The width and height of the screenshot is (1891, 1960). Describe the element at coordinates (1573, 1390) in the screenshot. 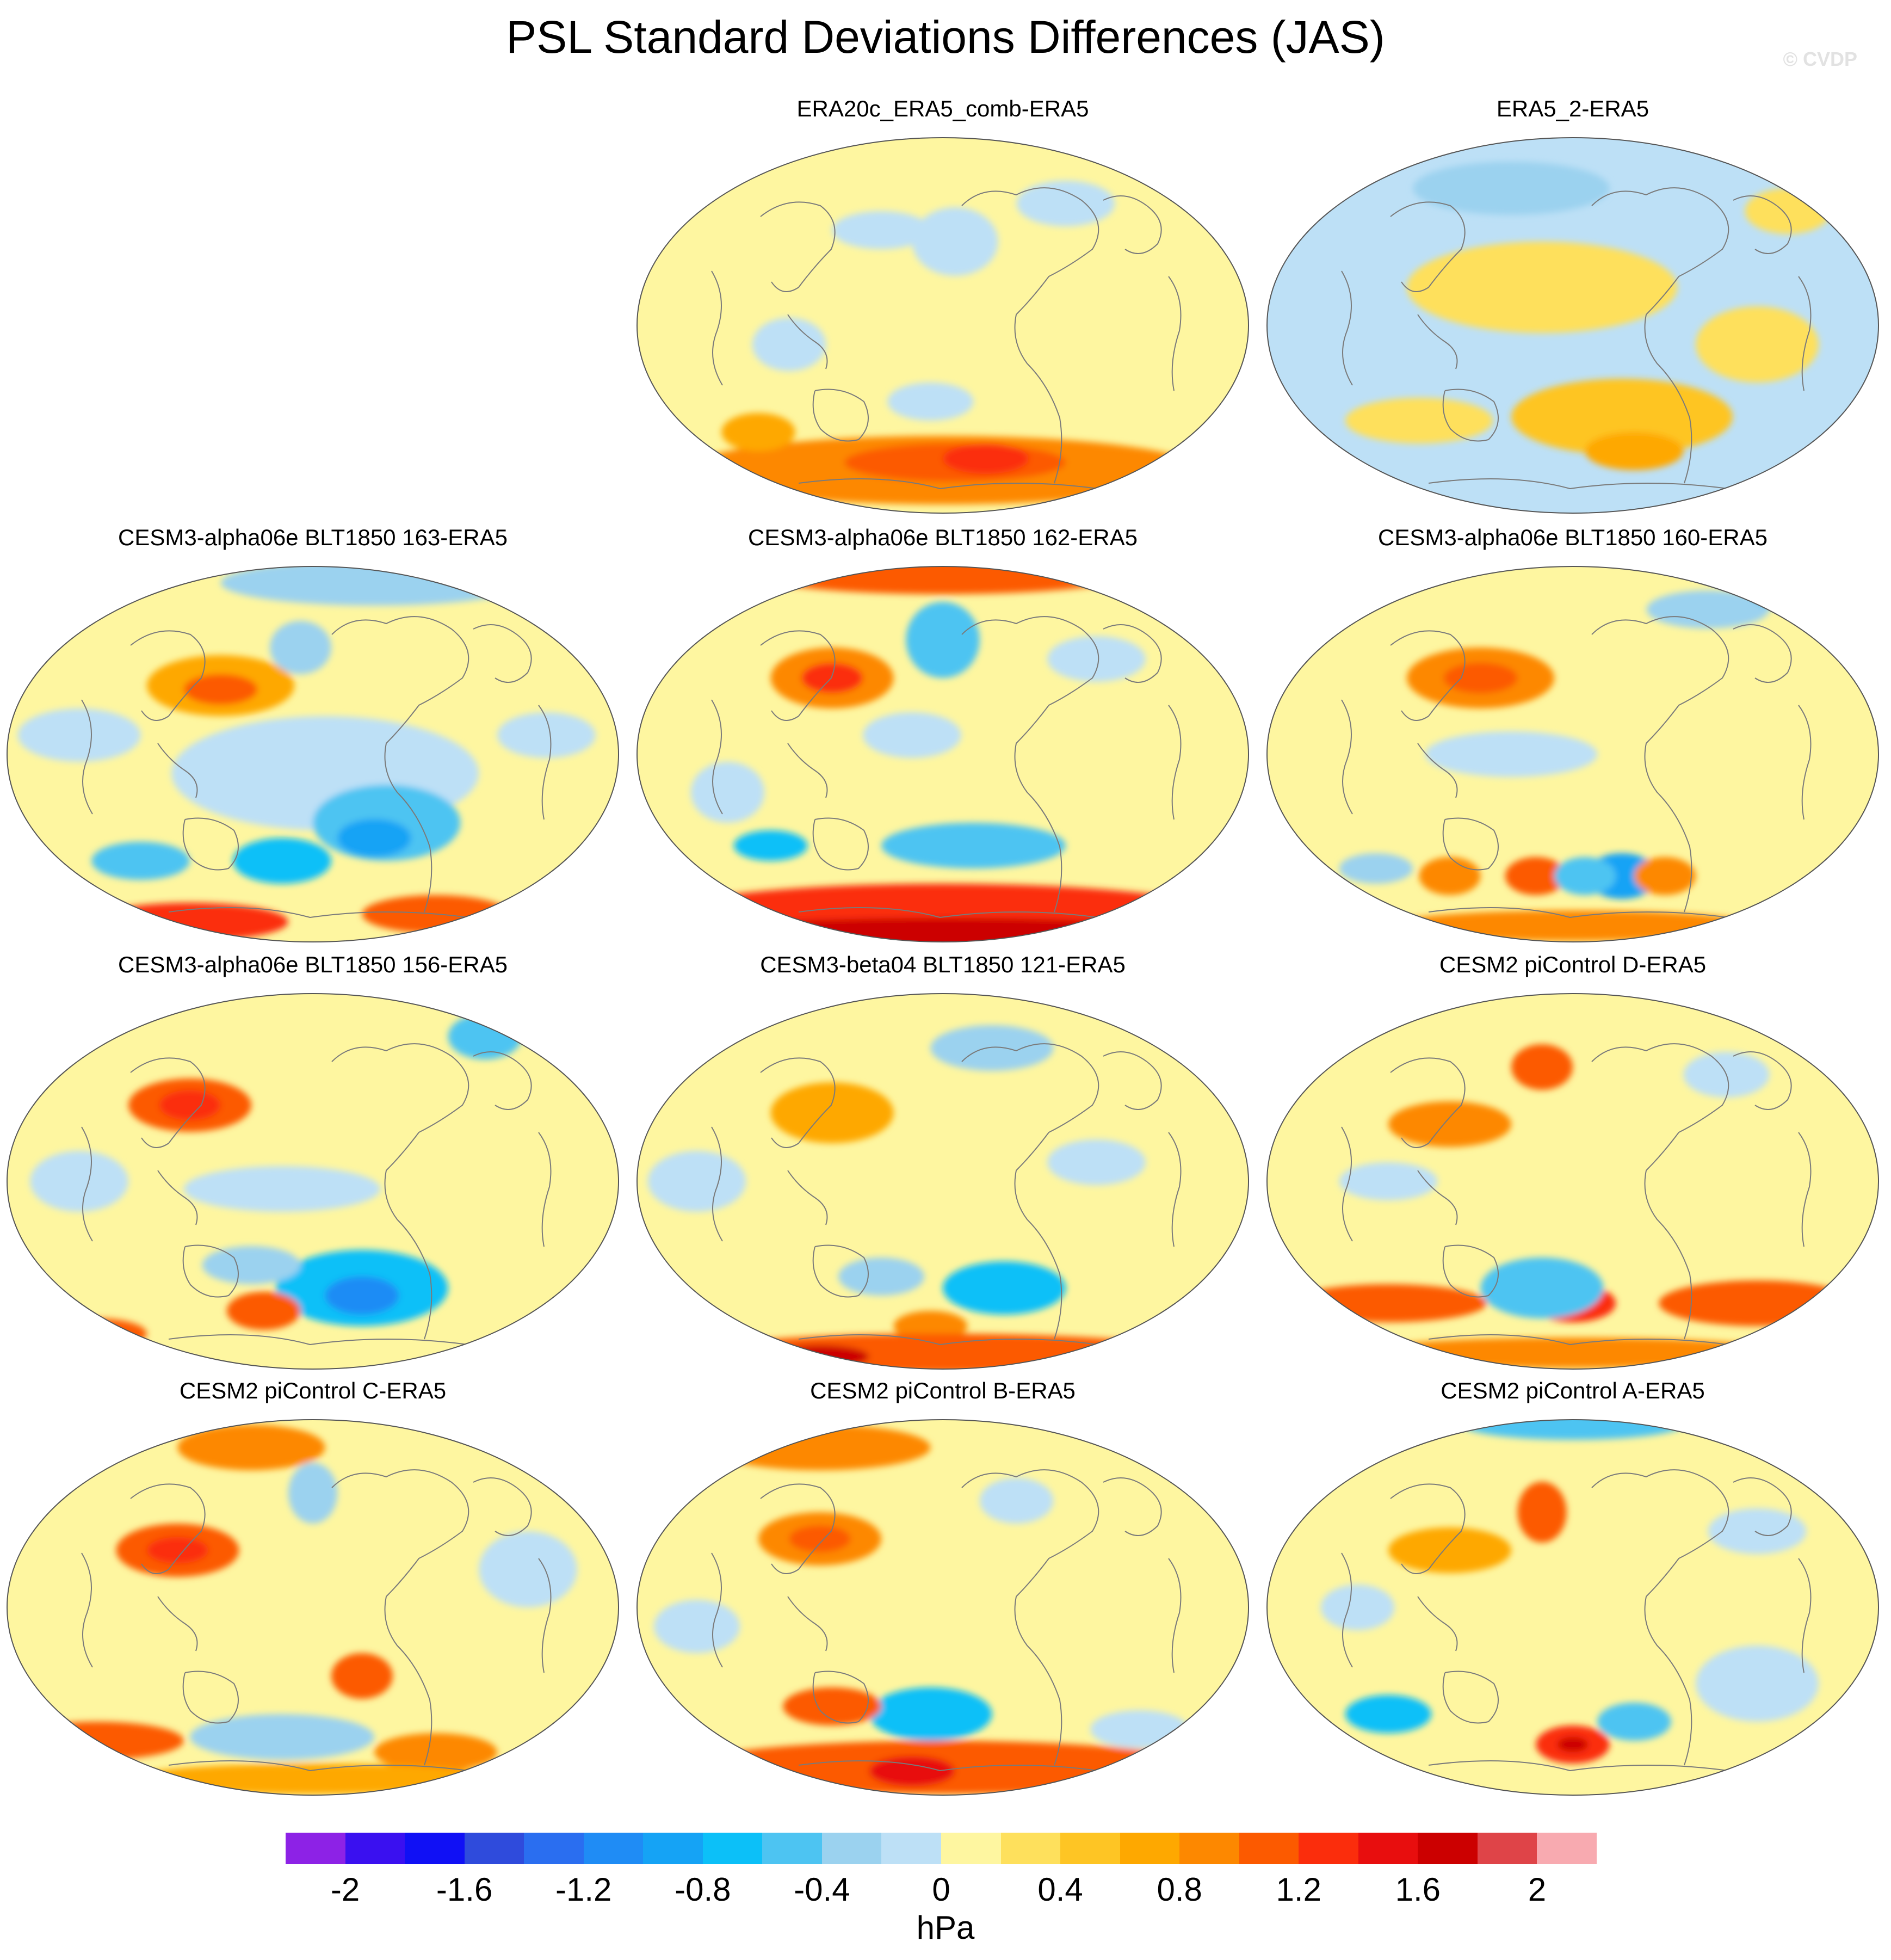

I see `panel-title: CESM2 piControl A-ERA5` at that location.